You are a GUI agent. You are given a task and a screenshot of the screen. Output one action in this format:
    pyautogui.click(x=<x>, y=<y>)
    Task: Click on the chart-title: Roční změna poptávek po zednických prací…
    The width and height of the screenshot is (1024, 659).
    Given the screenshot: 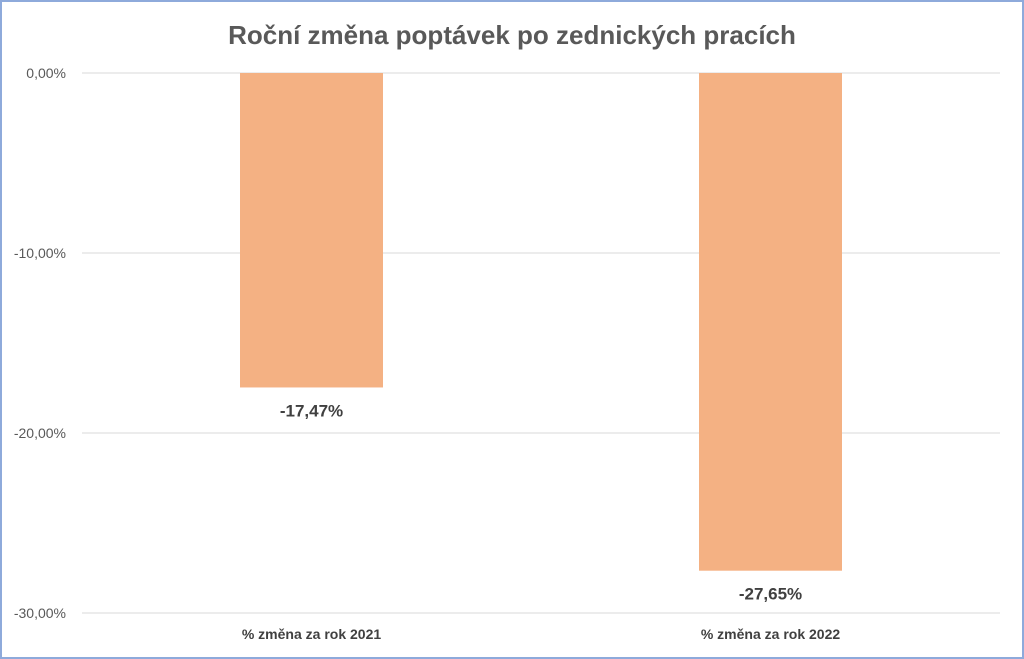 What is the action you would take?
    pyautogui.click(x=512, y=35)
    